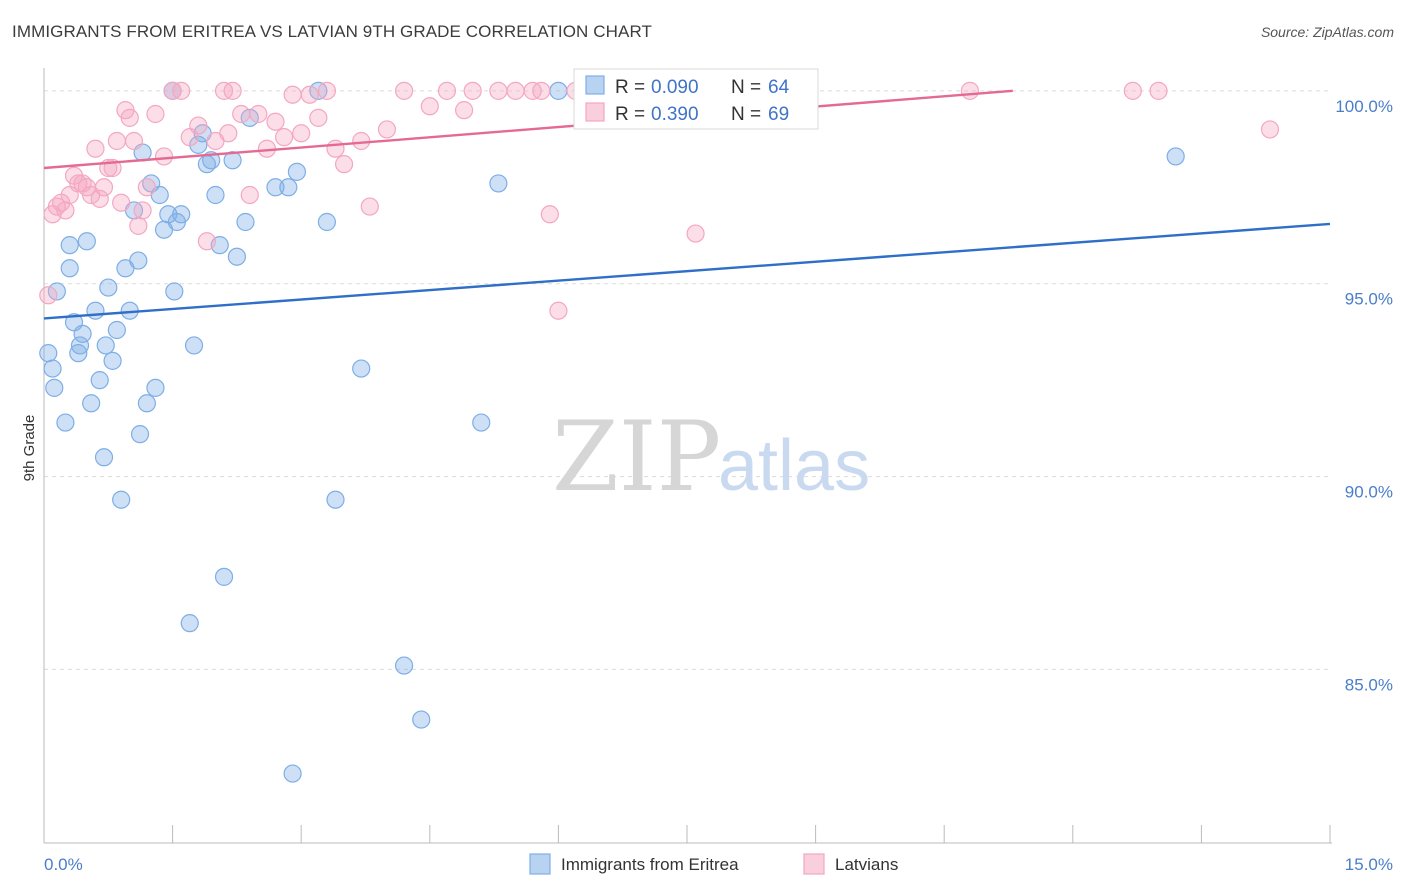  What do you see at coordinates (630, 87) in the screenshot?
I see `legend-r-label: R =` at bounding box center [630, 87].